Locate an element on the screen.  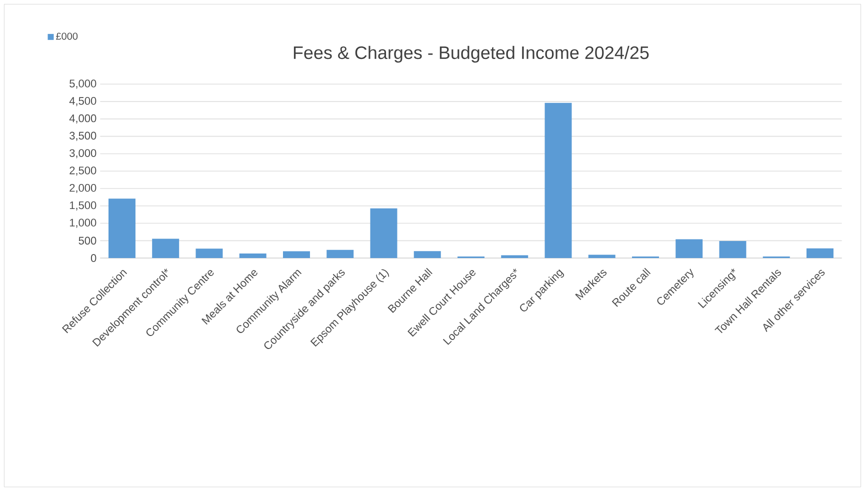
chart-title: Fees & Charges - Budgeted Income 2024/25 is located at coordinates (471, 54).